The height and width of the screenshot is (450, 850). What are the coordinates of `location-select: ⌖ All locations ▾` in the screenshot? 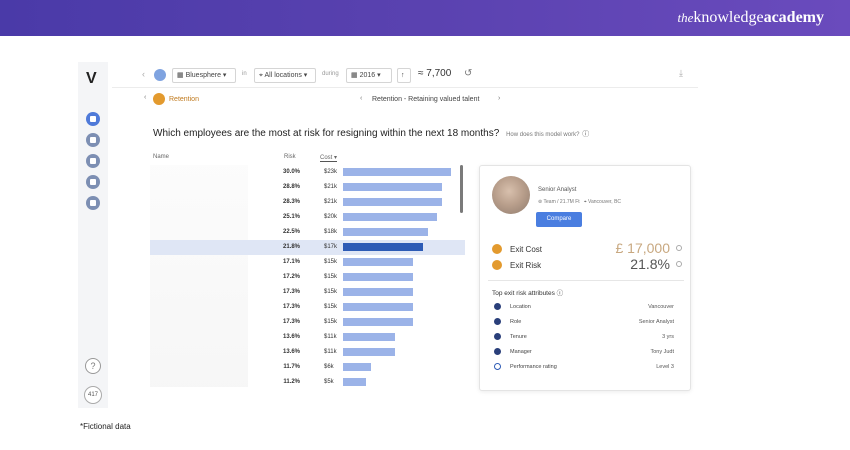 It's located at (285, 75).